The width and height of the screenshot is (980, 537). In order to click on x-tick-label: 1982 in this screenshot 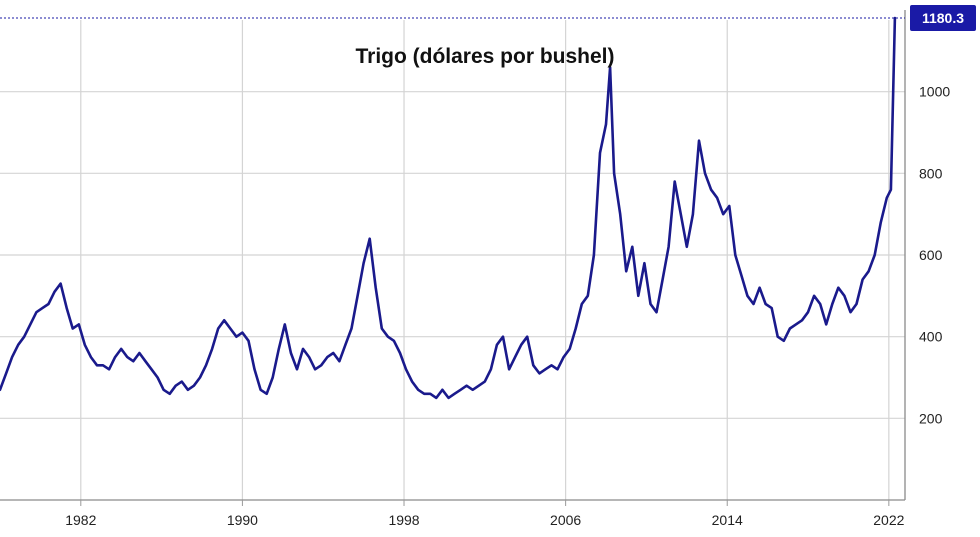, I will do `click(80, 520)`.